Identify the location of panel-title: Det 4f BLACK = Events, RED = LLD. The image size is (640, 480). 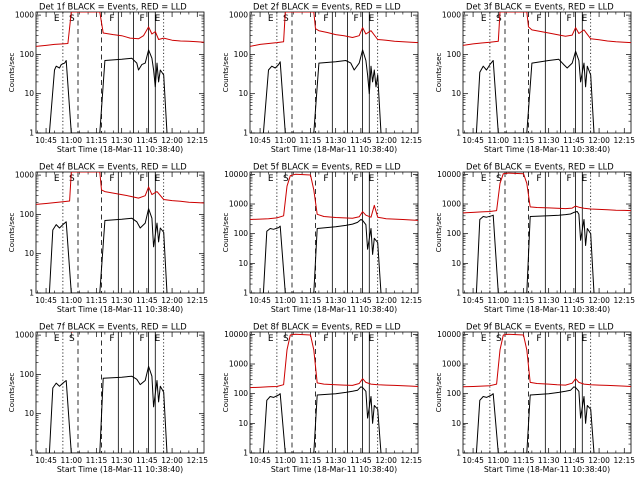
(113, 167).